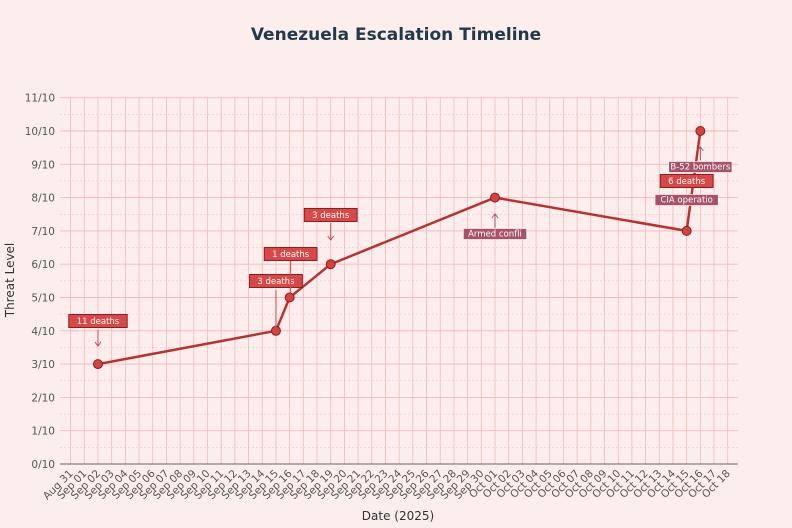 The width and height of the screenshot is (792, 528). I want to click on y-tick-label: 1/10, so click(43, 432).